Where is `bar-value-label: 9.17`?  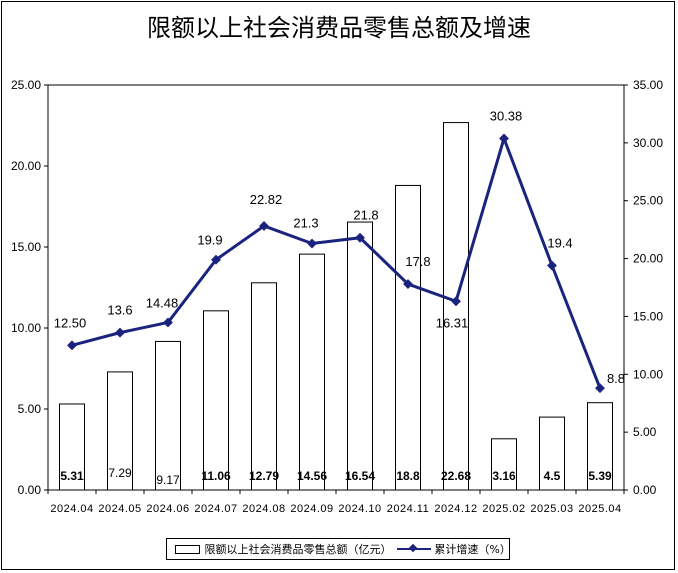 bar-value-label: 9.17 is located at coordinates (168, 480).